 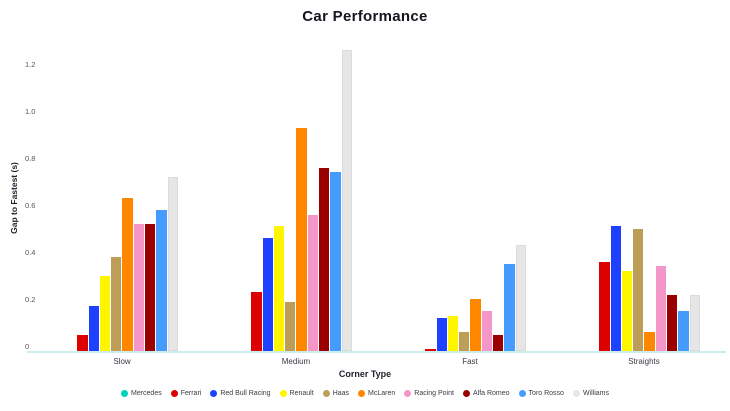 What do you see at coordinates (382, 393) in the screenshot?
I see `legend-label: McLaren` at bounding box center [382, 393].